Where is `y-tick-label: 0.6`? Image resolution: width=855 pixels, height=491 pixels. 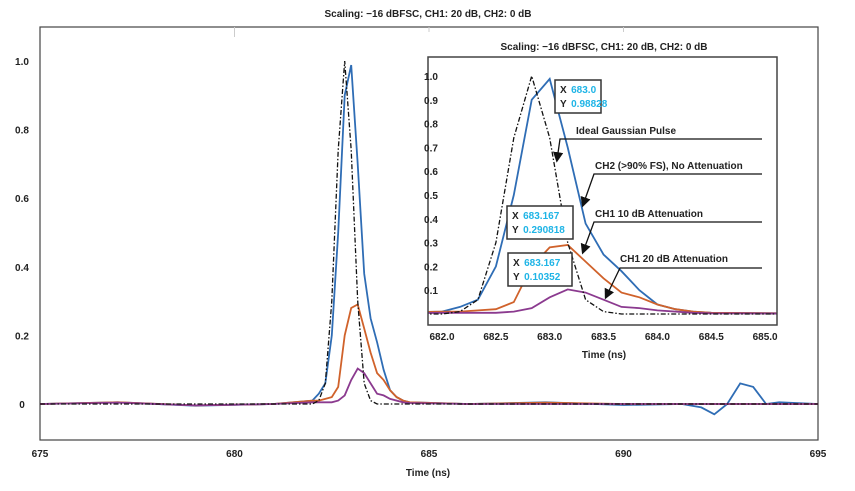 y-tick-label: 0.6 is located at coordinates (22, 199).